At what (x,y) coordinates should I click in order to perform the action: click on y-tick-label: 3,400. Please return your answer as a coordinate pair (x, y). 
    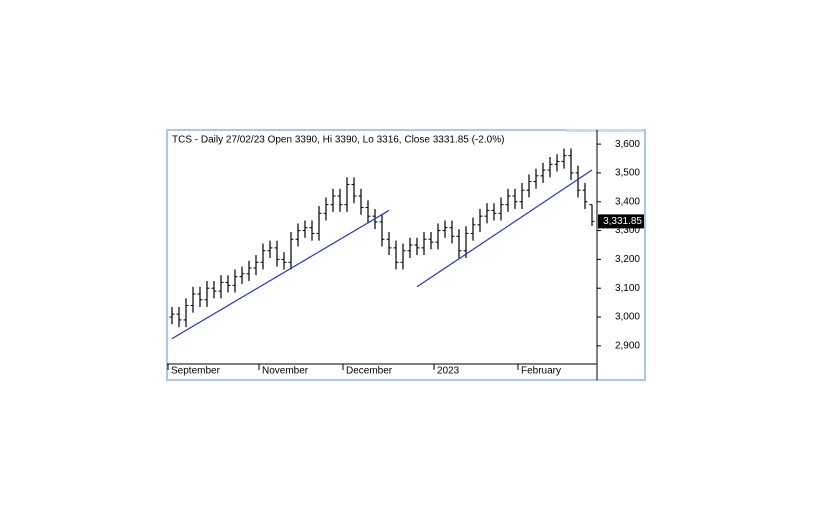
    Looking at the image, I should click on (627, 201).